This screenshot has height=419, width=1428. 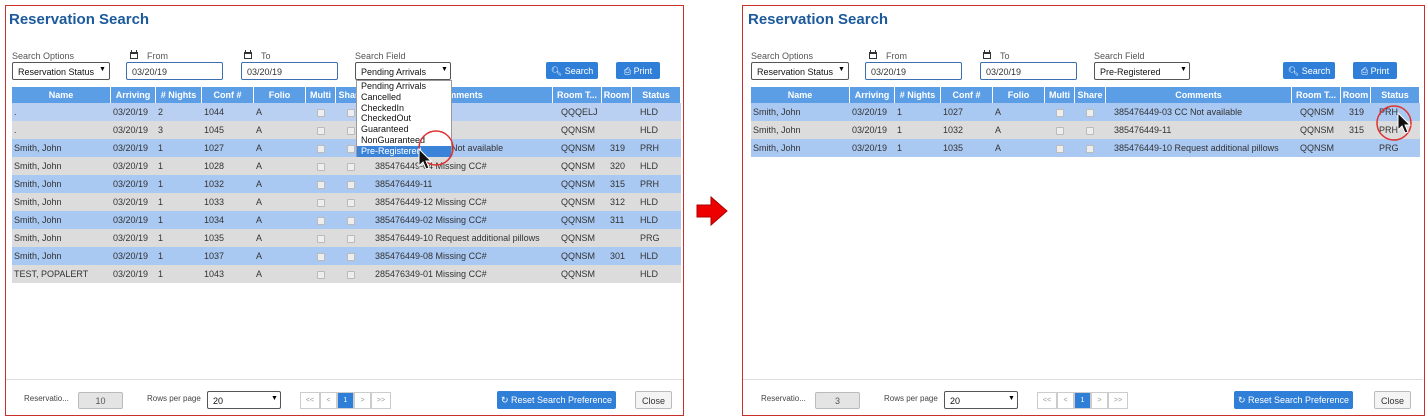 I want to click on dropdown-option: CheckedOut, so click(x=386, y=118).